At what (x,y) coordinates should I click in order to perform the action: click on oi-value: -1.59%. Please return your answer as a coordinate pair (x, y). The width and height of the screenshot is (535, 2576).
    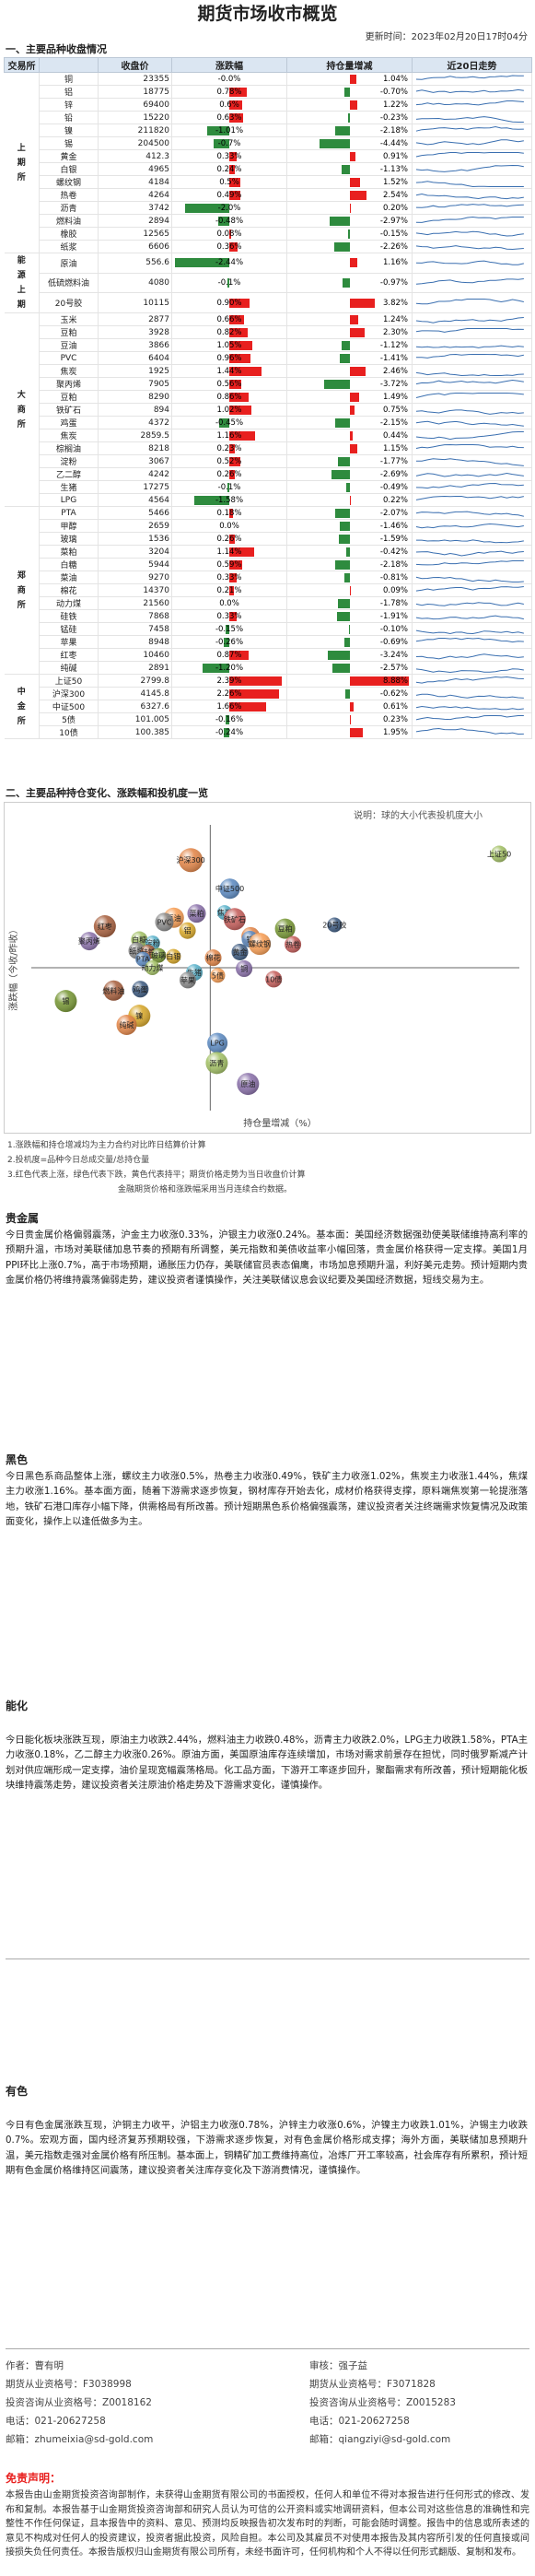
    Looking at the image, I should click on (393, 539).